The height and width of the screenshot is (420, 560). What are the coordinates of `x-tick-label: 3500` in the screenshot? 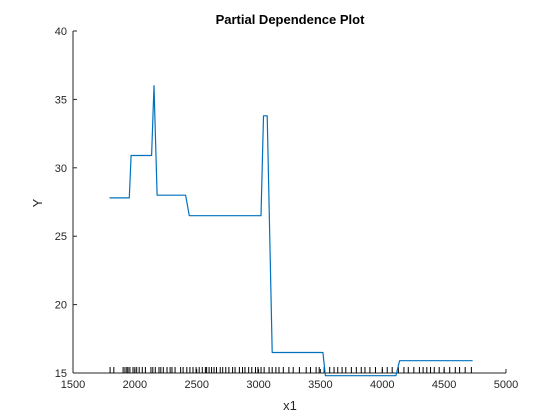 It's located at (320, 385).